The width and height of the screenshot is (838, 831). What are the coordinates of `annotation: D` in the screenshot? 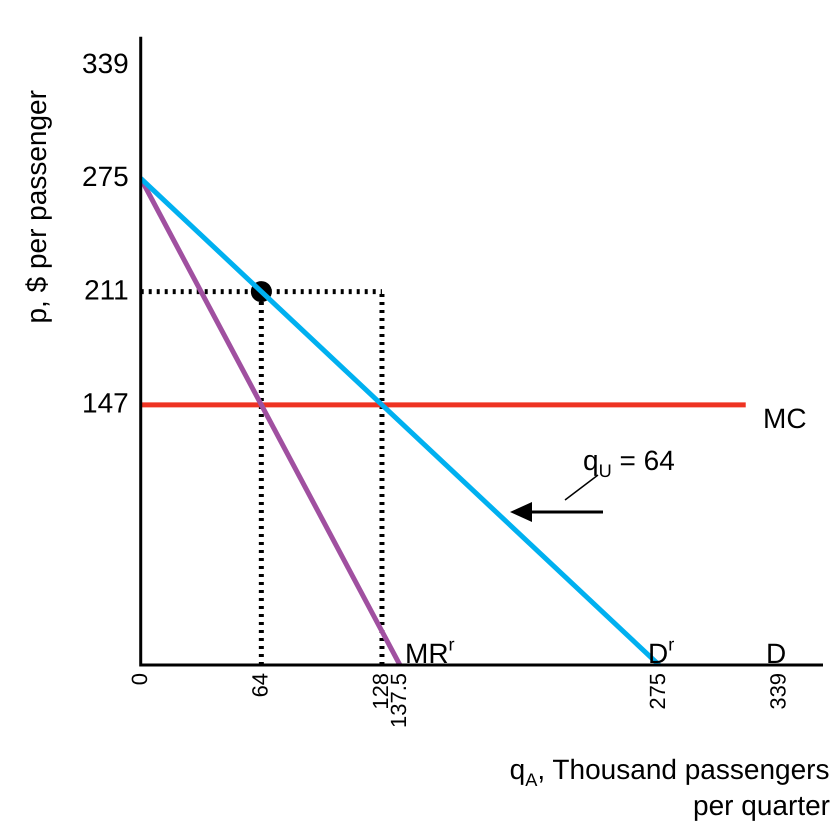 It's located at (776, 653).